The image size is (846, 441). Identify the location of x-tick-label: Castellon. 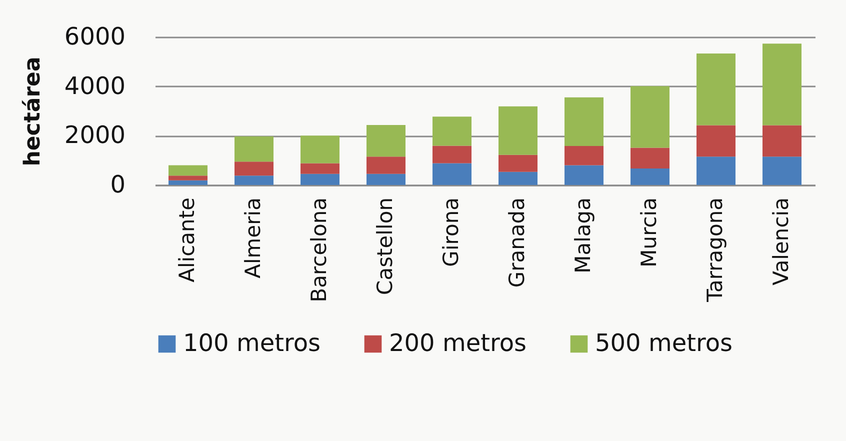
(385, 246).